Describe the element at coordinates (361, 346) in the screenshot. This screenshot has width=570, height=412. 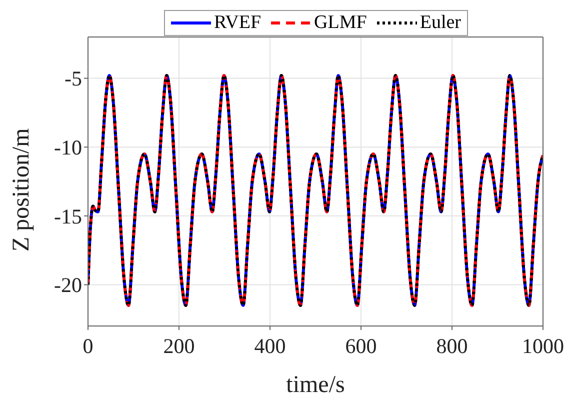
I see `x-tick-label: 600` at that location.